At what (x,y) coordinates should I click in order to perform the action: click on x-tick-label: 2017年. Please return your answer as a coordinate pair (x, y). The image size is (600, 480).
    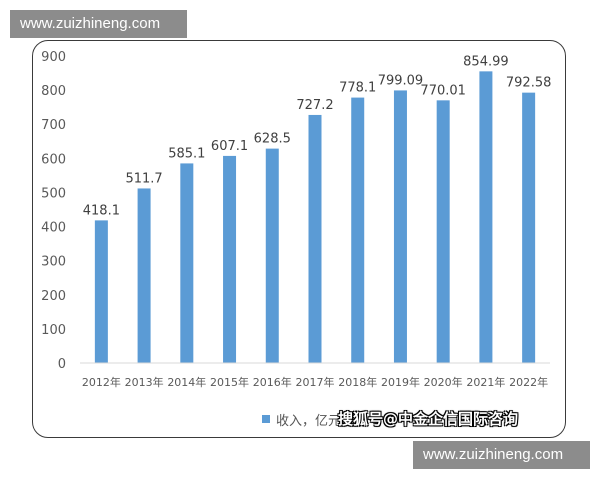
    Looking at the image, I should click on (315, 382).